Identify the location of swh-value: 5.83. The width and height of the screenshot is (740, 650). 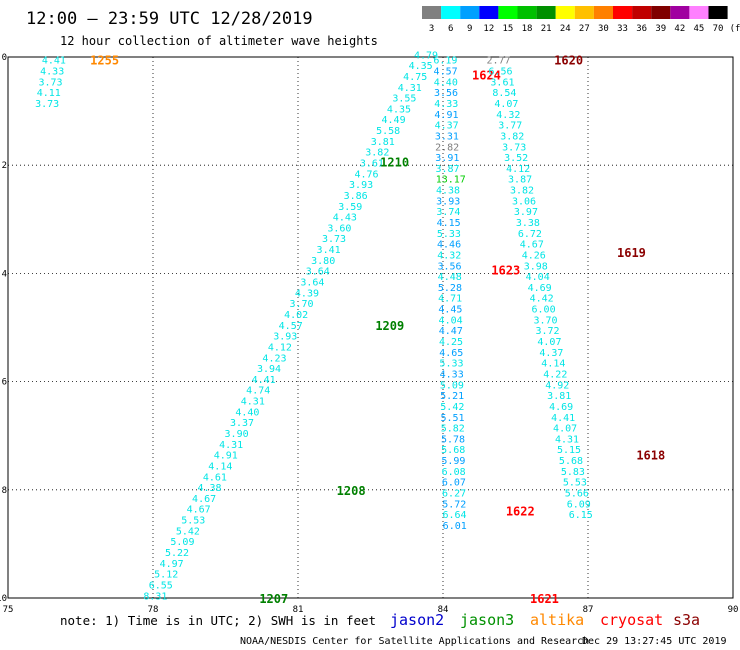
(573, 472).